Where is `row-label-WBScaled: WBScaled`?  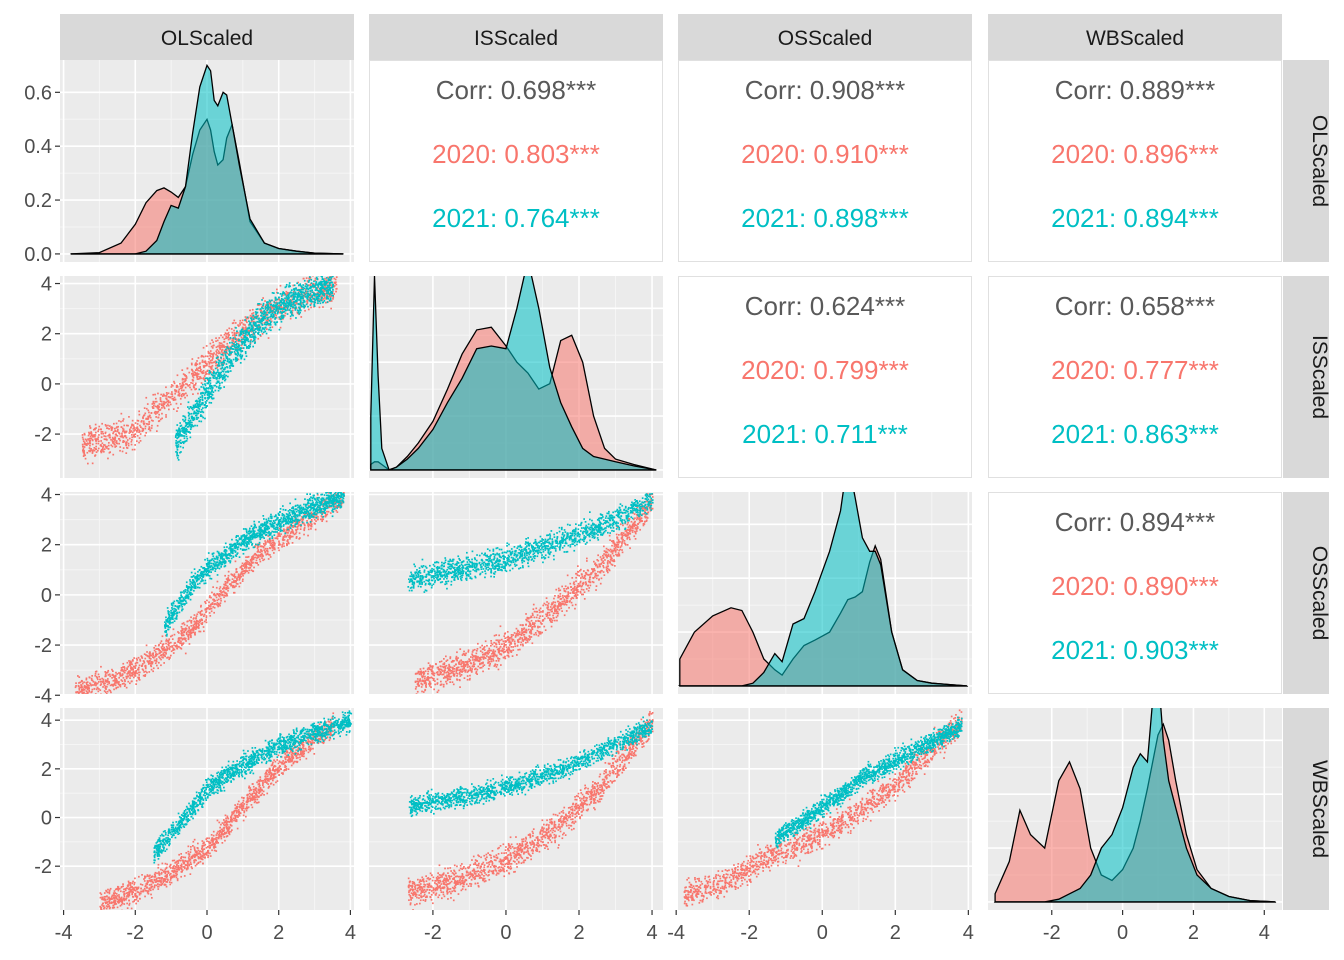
row-label-WBScaled: WBScaled is located at coordinates (1319, 809).